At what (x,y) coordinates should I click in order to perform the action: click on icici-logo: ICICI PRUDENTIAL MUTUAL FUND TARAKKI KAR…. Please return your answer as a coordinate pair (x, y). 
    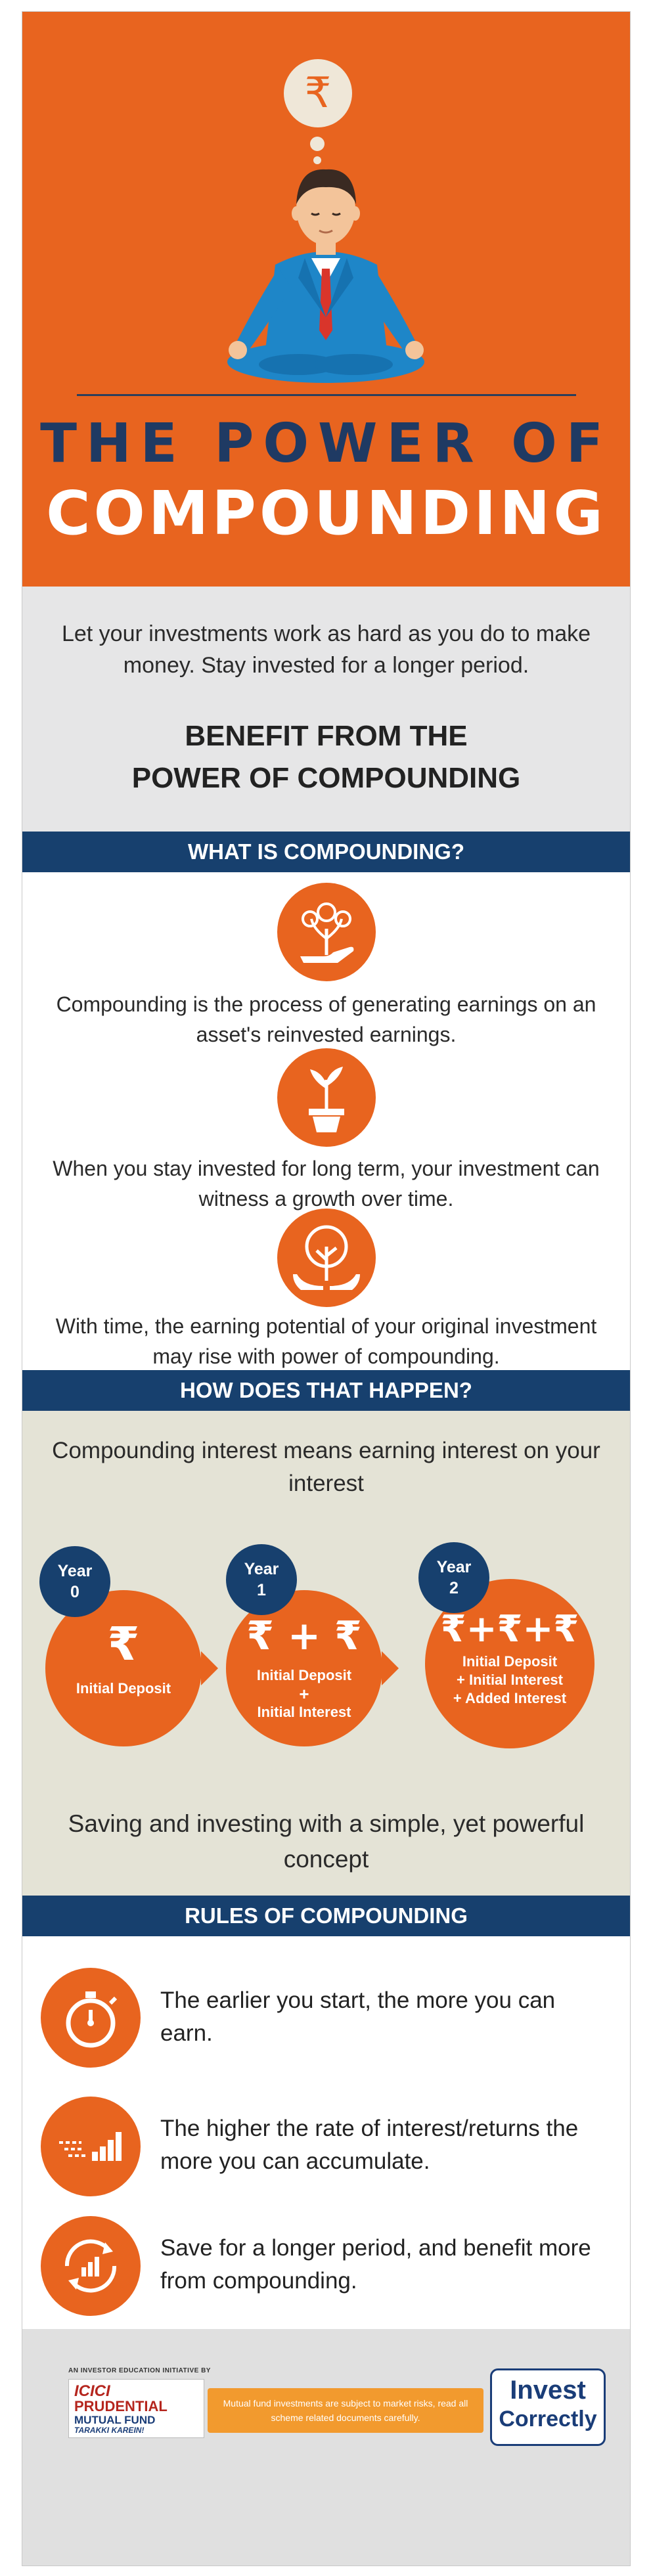
    Looking at the image, I should click on (136, 2408).